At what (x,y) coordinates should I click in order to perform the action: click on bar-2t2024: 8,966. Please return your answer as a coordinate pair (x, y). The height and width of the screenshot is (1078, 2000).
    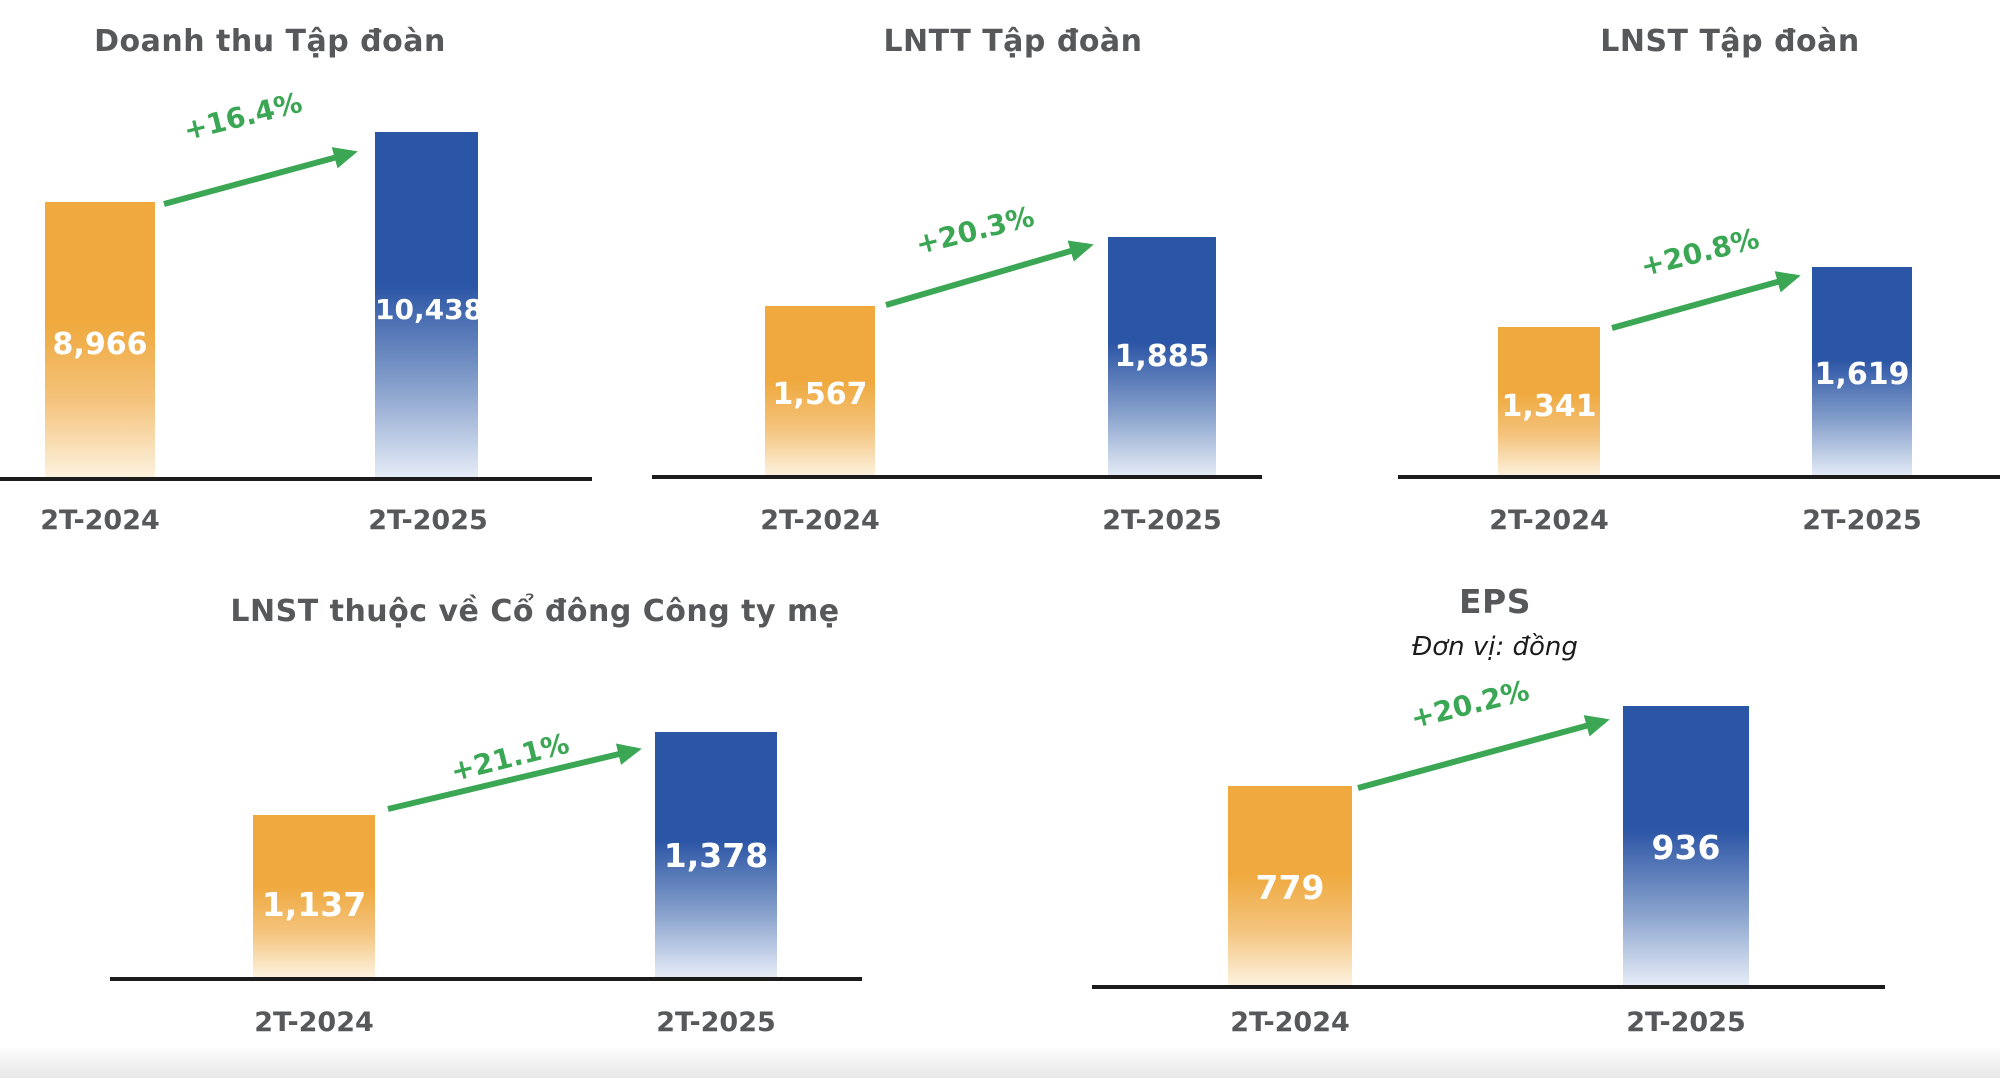
    Looking at the image, I should click on (100, 341).